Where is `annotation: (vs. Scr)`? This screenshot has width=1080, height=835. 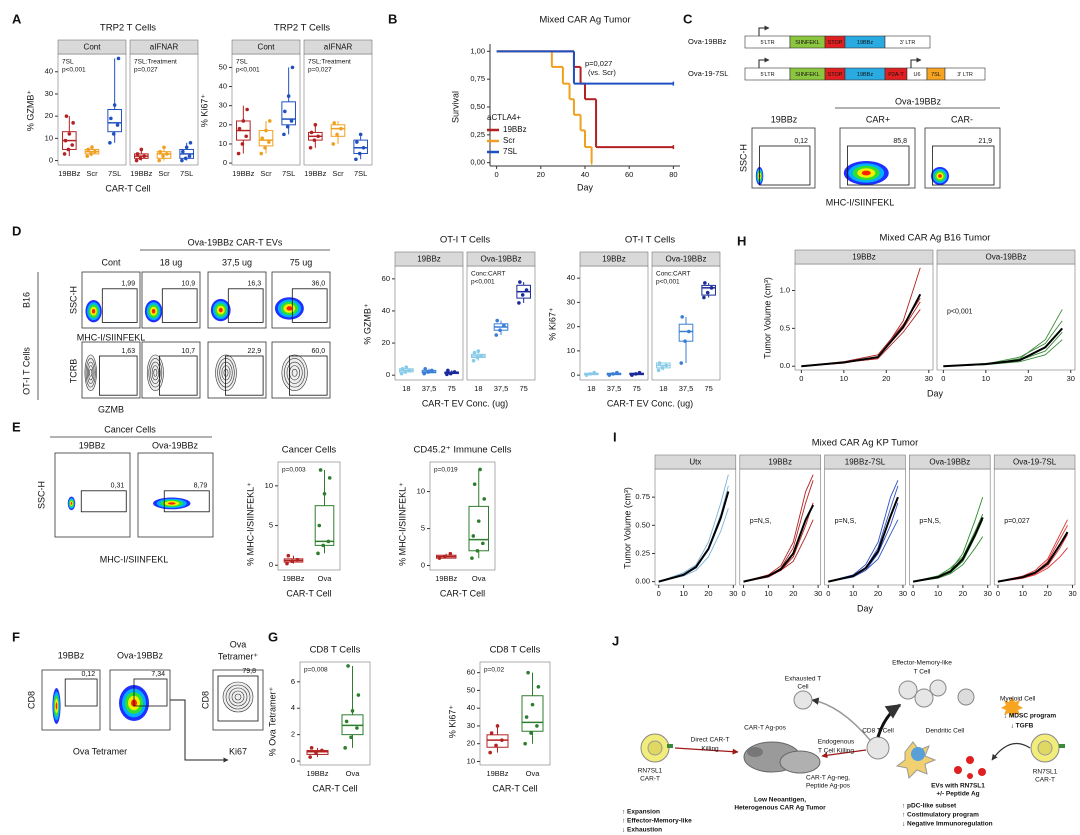
annotation: (vs. Scr) is located at coordinates (602, 72).